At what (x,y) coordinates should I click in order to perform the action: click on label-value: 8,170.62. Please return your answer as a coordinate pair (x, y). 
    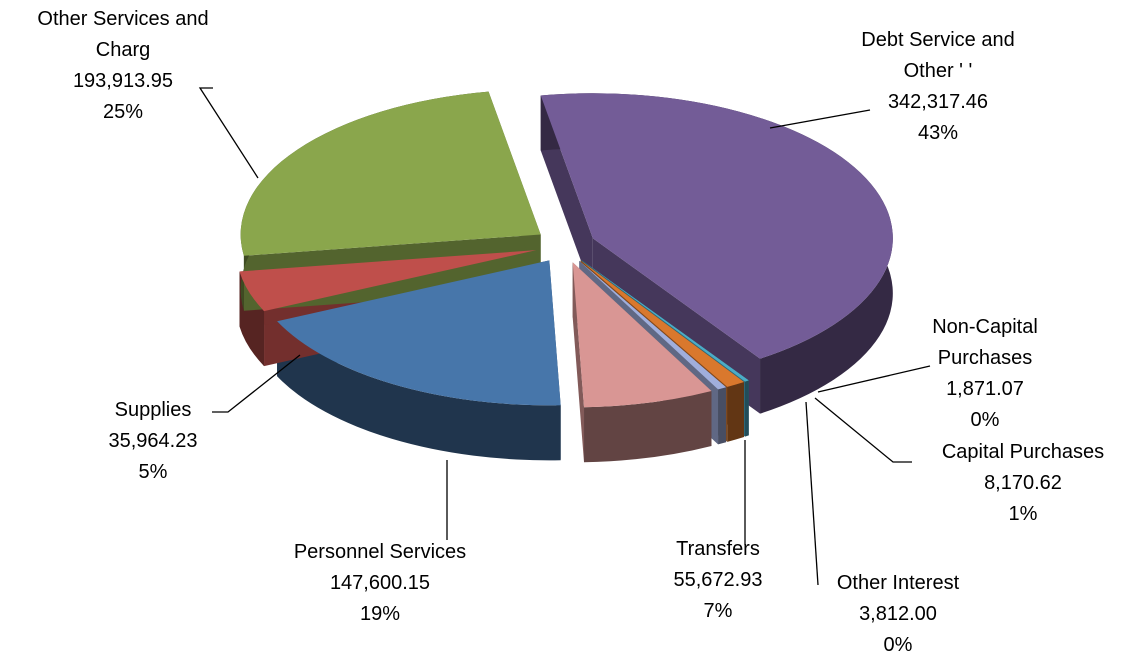
    Looking at the image, I should click on (1023, 483).